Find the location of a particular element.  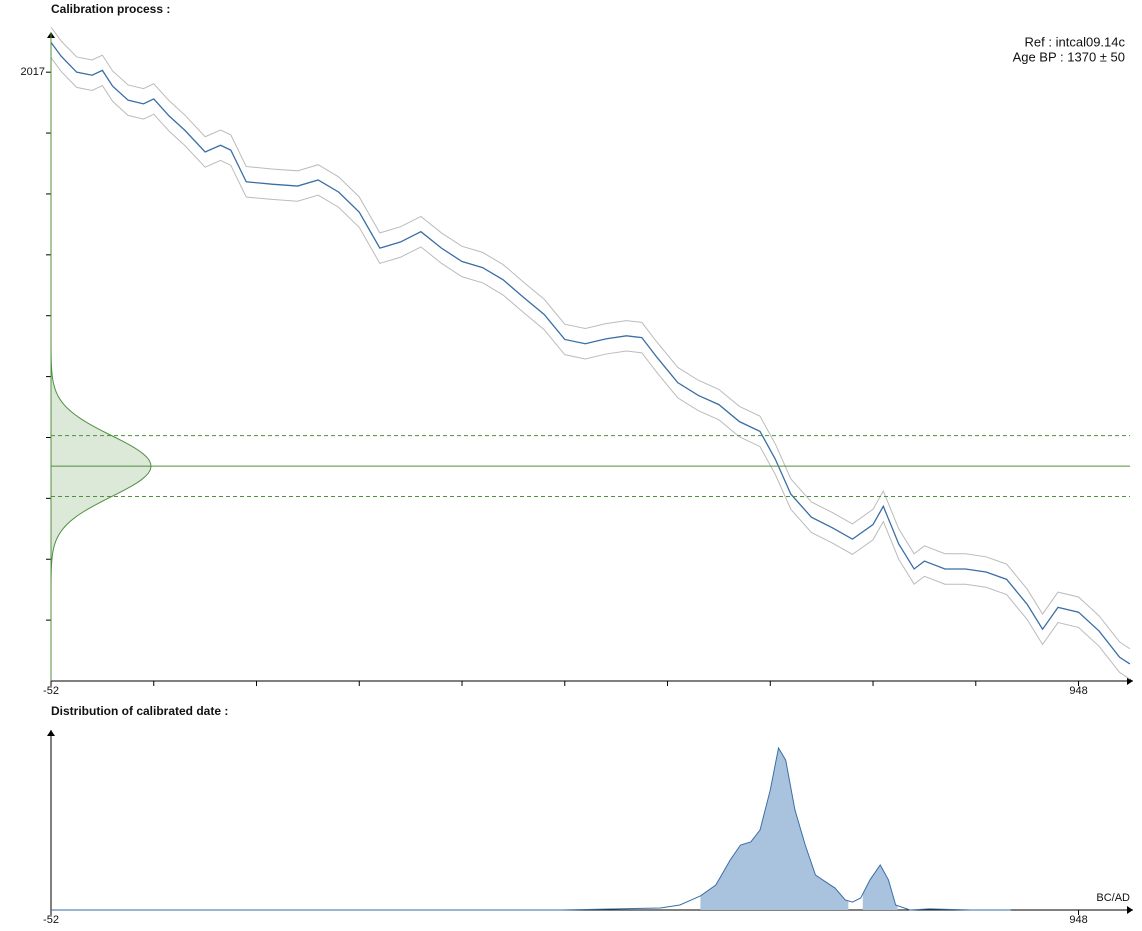

chart-title: Distribution of calibrated date : is located at coordinates (139, 711).